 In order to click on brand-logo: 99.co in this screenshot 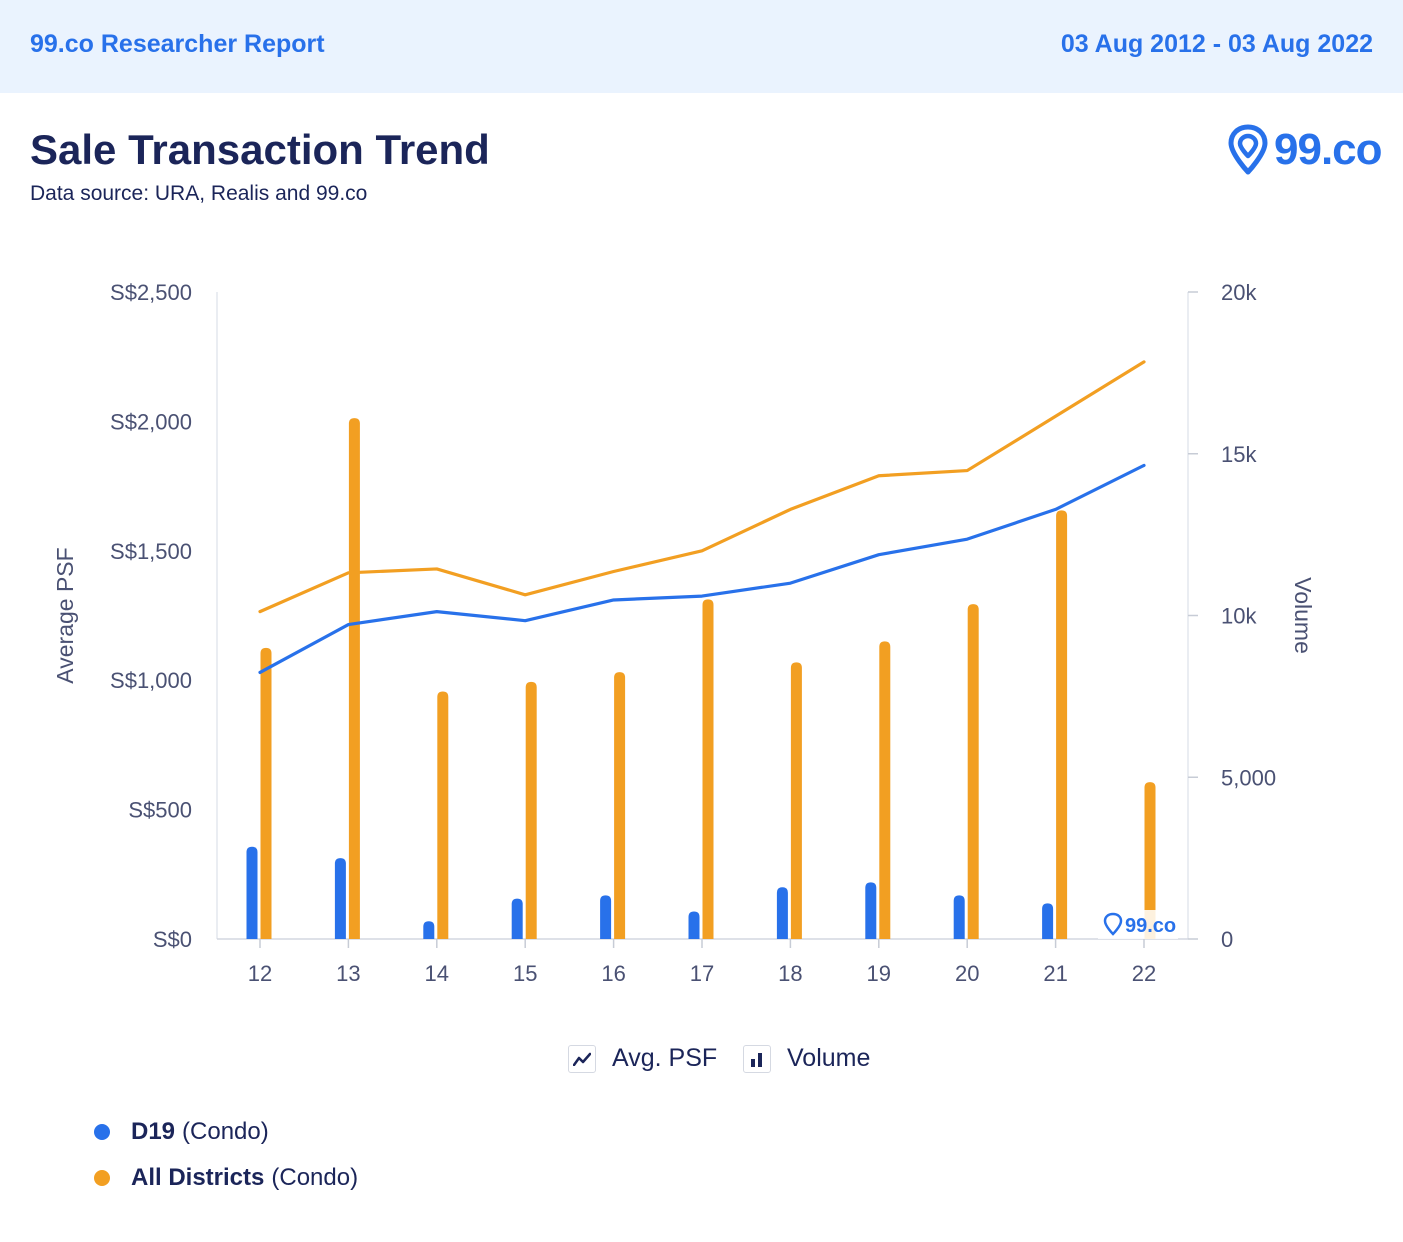, I will do `click(1305, 150)`.